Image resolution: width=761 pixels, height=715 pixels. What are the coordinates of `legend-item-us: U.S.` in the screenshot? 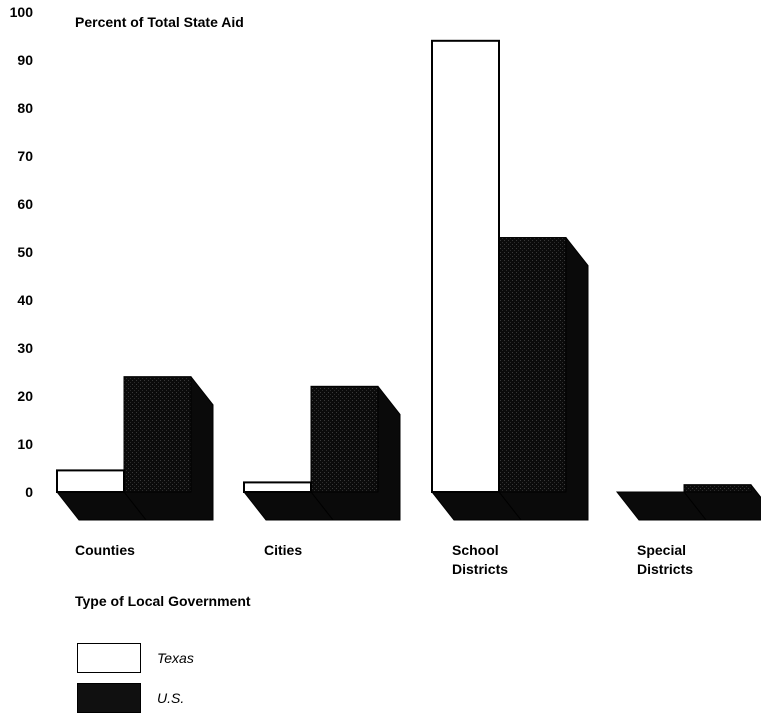 It's located at (130, 698).